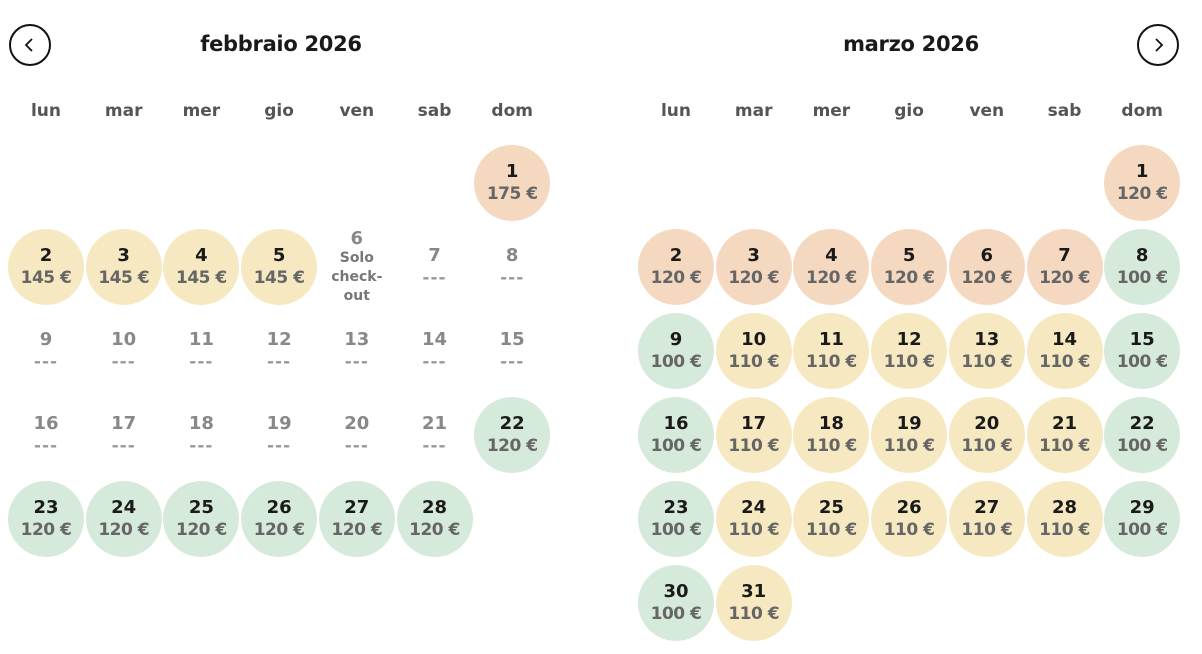 The image size is (1202, 654). What do you see at coordinates (512, 351) in the screenshot?
I see `day-cell: 15 ---` at bounding box center [512, 351].